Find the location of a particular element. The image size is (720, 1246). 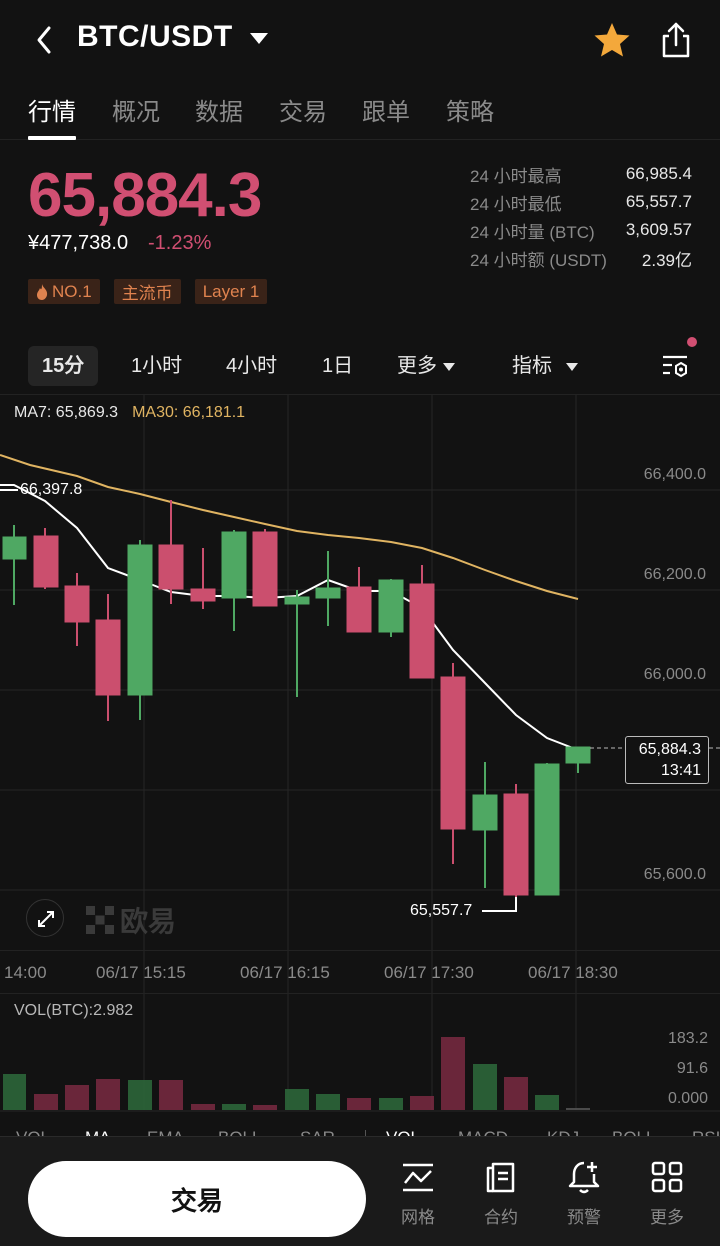

indicator-tab-sub-vol: VOL is located at coordinates (403, 1132).